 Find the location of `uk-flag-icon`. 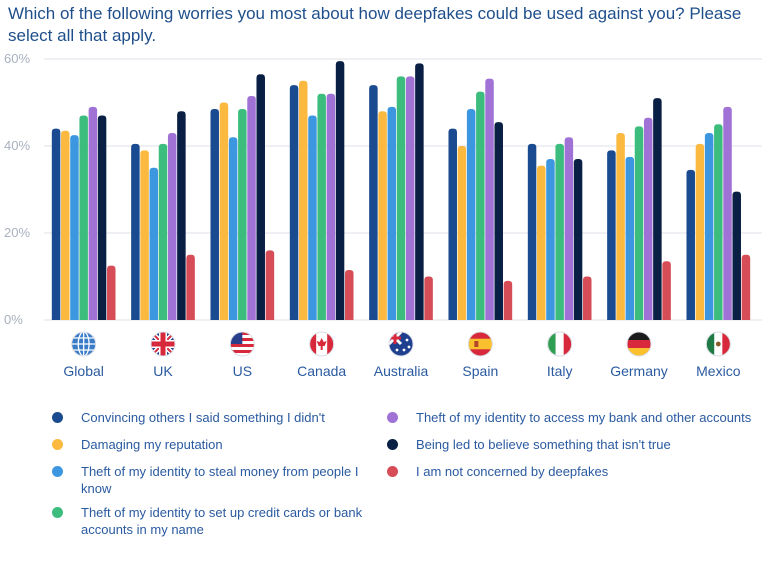

uk-flag-icon is located at coordinates (163, 344).